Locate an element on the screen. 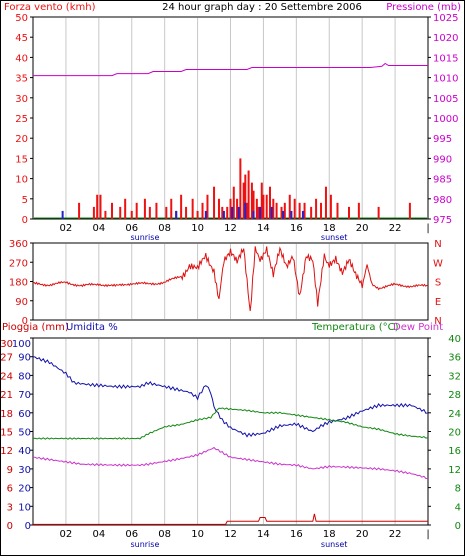  x-tick-end: | is located at coordinates (427, 534).